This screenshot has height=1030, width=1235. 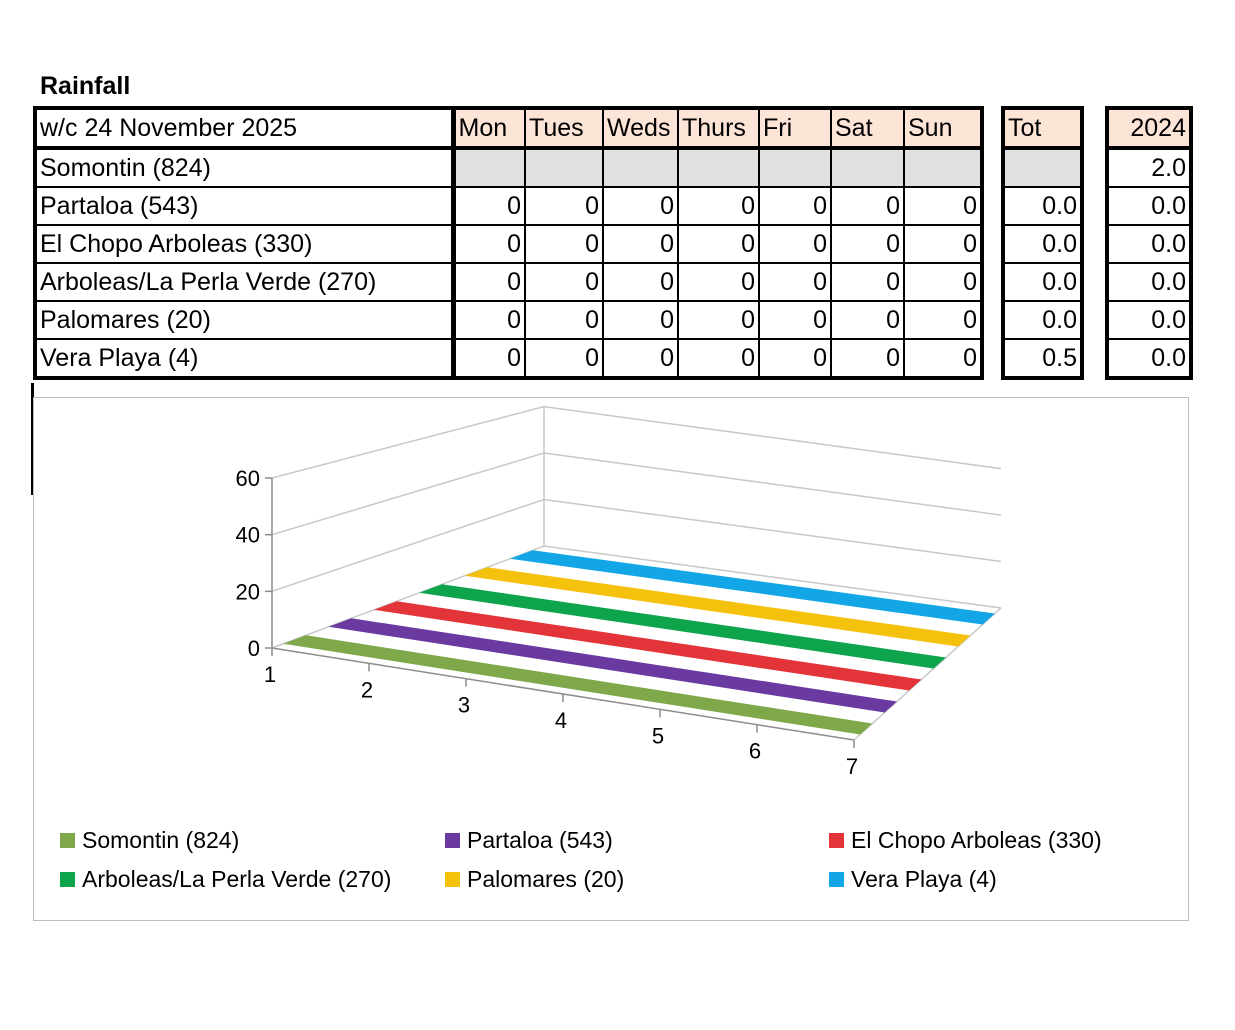 I want to click on x-tick-label: 2, so click(x=367, y=689).